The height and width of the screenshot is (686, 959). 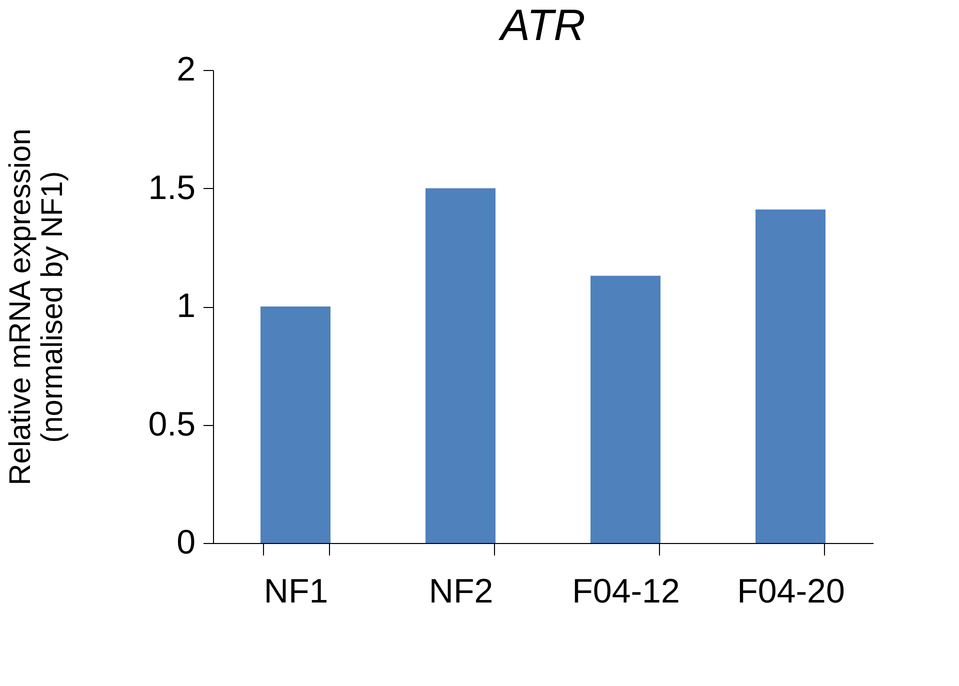 I want to click on y-axis-title: Relative mRNA expression (normalised by NF1), so click(x=37, y=307).